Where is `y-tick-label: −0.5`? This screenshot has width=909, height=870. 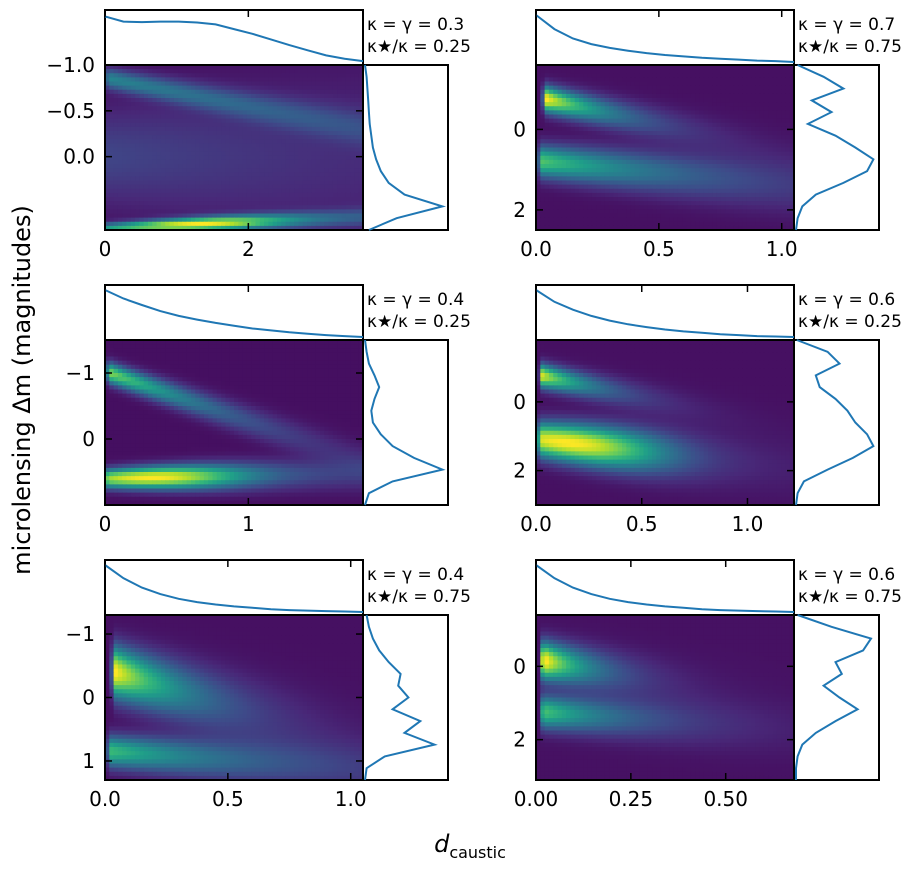
y-tick-label: −0.5 is located at coordinates (70, 111).